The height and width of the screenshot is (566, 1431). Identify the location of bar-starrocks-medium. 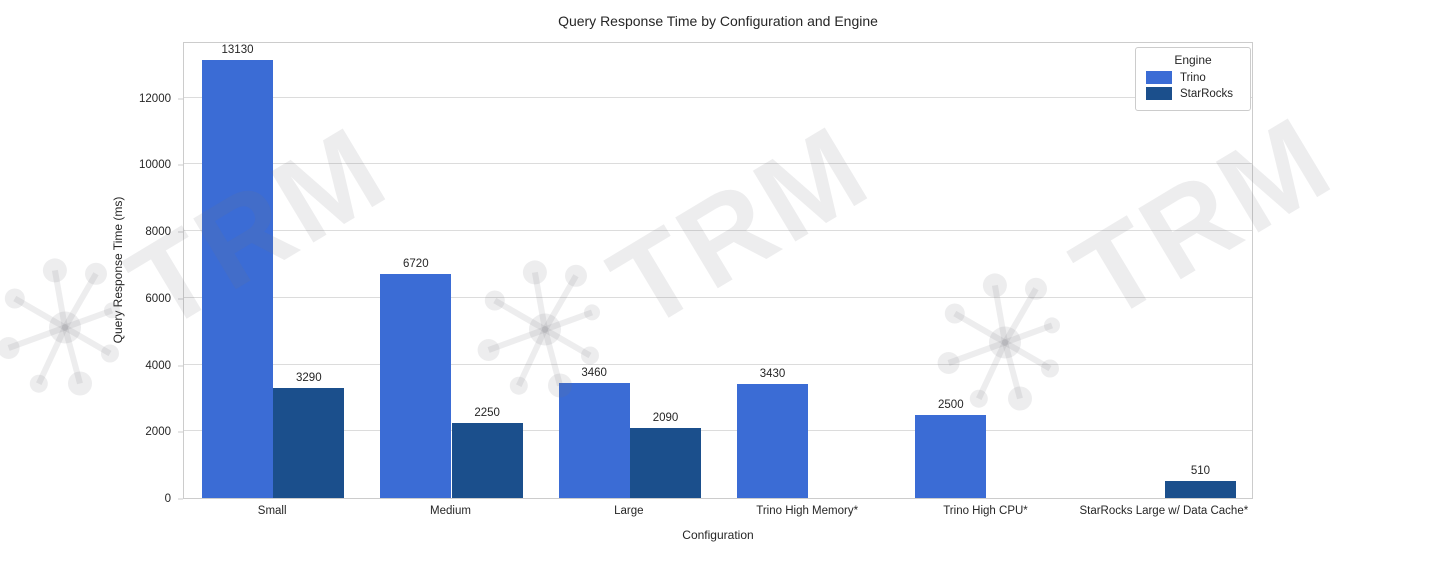
(487, 460).